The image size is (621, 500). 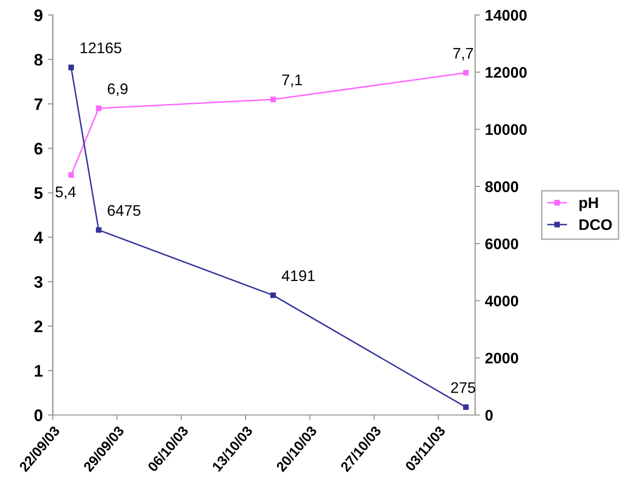 What do you see at coordinates (489, 415) in the screenshot?
I see `y2-tick-label: 0` at bounding box center [489, 415].